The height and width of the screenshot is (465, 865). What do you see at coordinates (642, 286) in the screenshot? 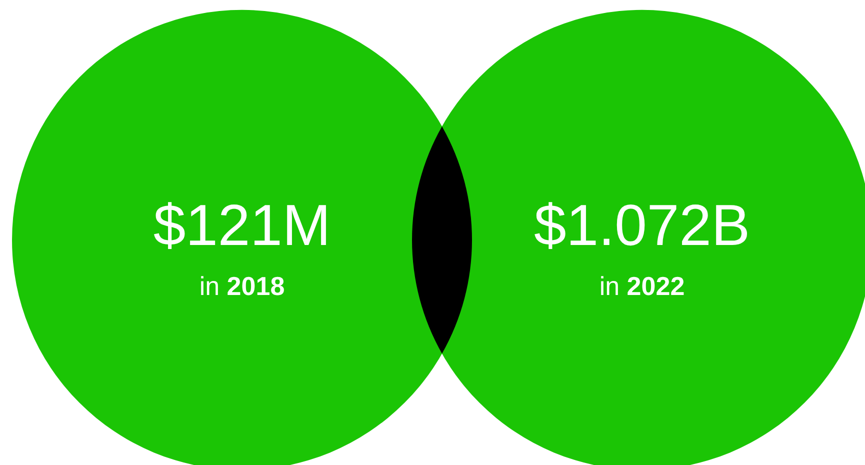
I see `category-label: in 2022` at bounding box center [642, 286].